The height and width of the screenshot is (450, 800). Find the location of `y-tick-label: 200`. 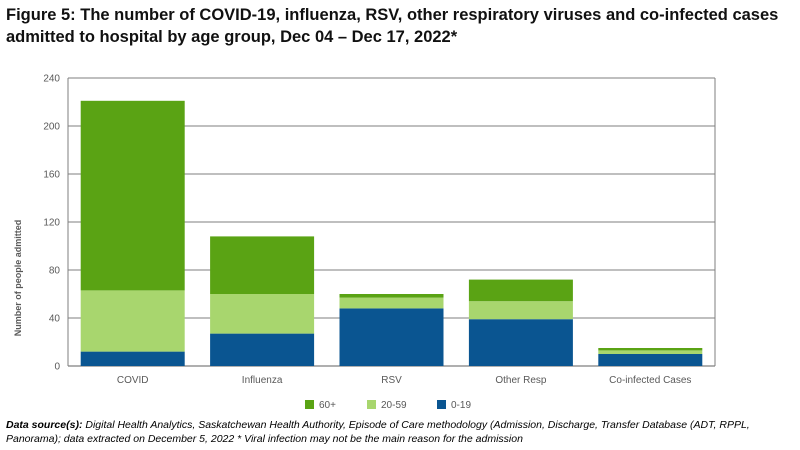

y-tick-label: 200 is located at coordinates (51, 127).